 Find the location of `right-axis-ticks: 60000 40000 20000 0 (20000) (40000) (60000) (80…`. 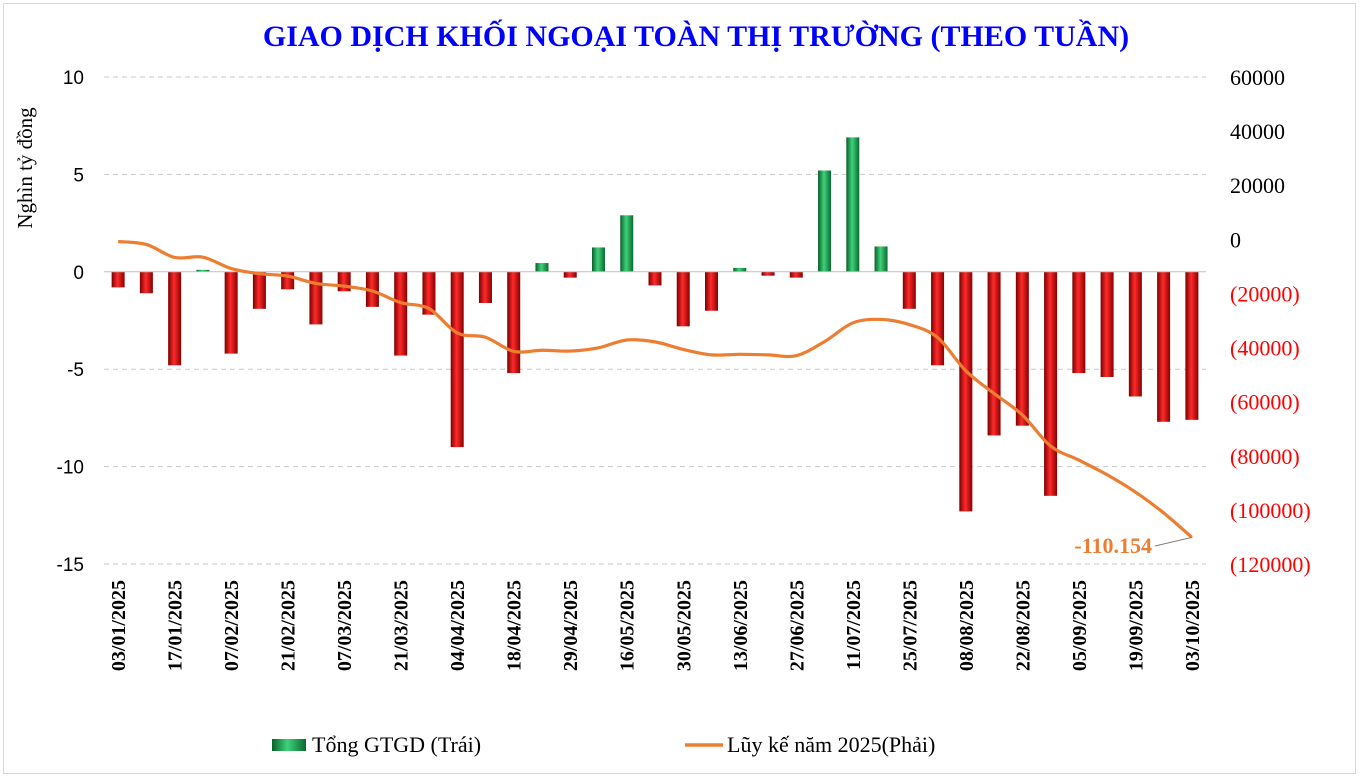

right-axis-ticks: 60000 40000 20000 0 (20000) (40000) (60000) (80… is located at coordinates (1270, 321).